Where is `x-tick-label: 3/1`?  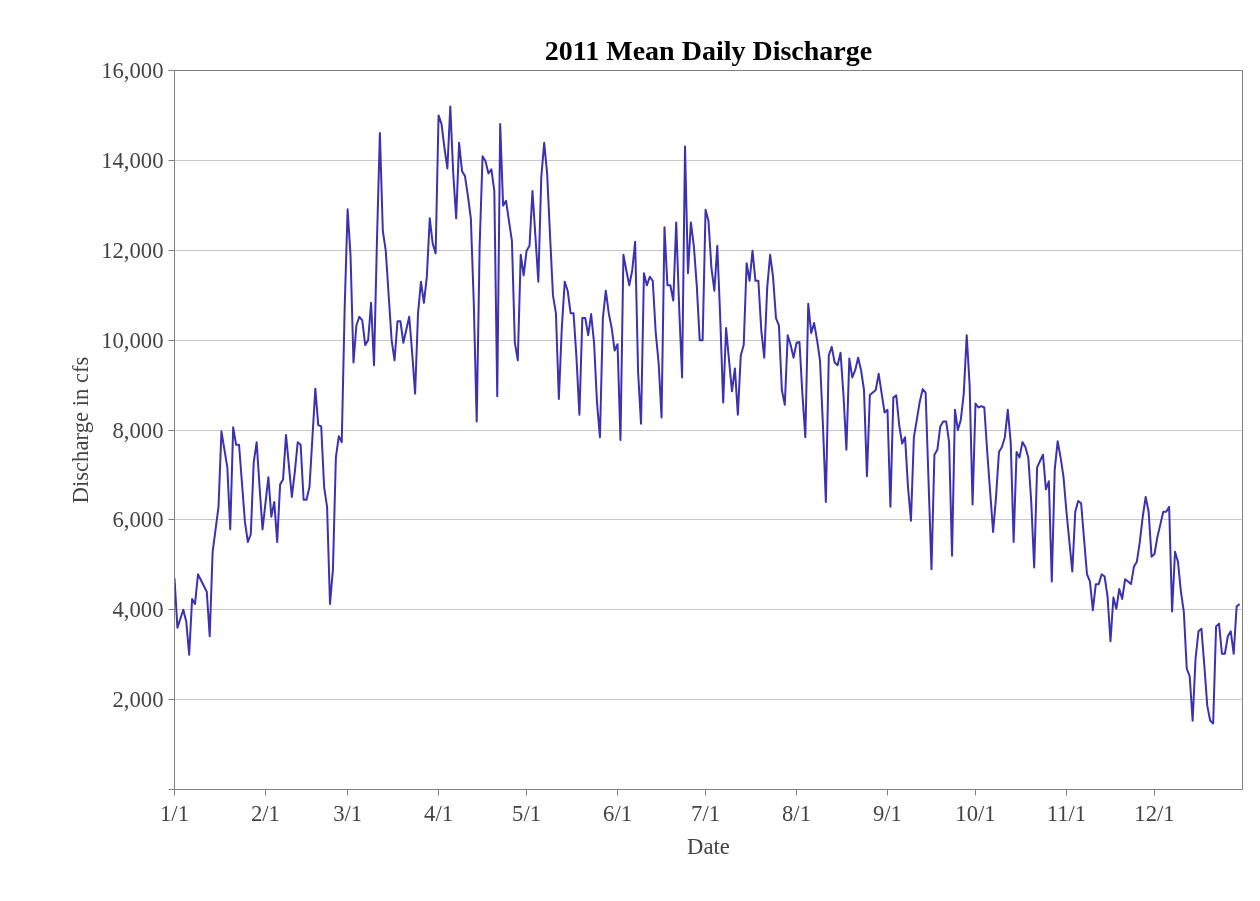 x-tick-label: 3/1 is located at coordinates (348, 813).